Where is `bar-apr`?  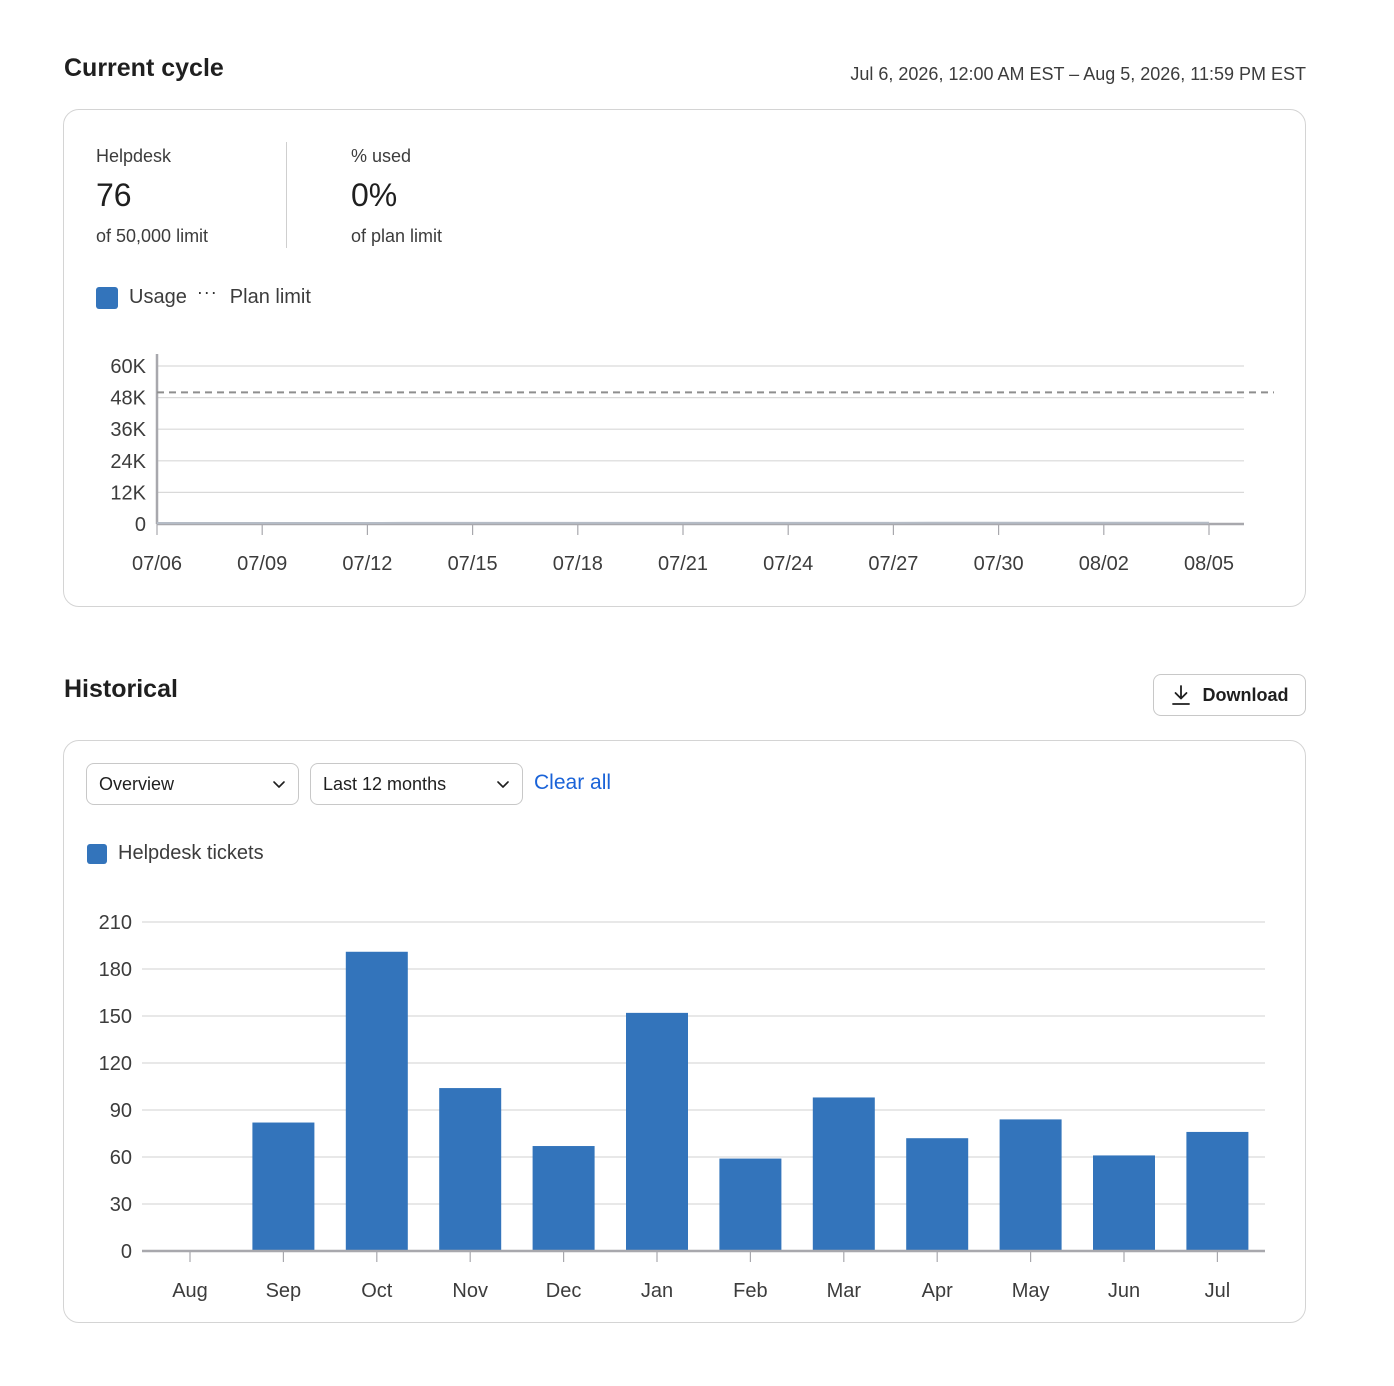
bar-apr is located at coordinates (937, 1194).